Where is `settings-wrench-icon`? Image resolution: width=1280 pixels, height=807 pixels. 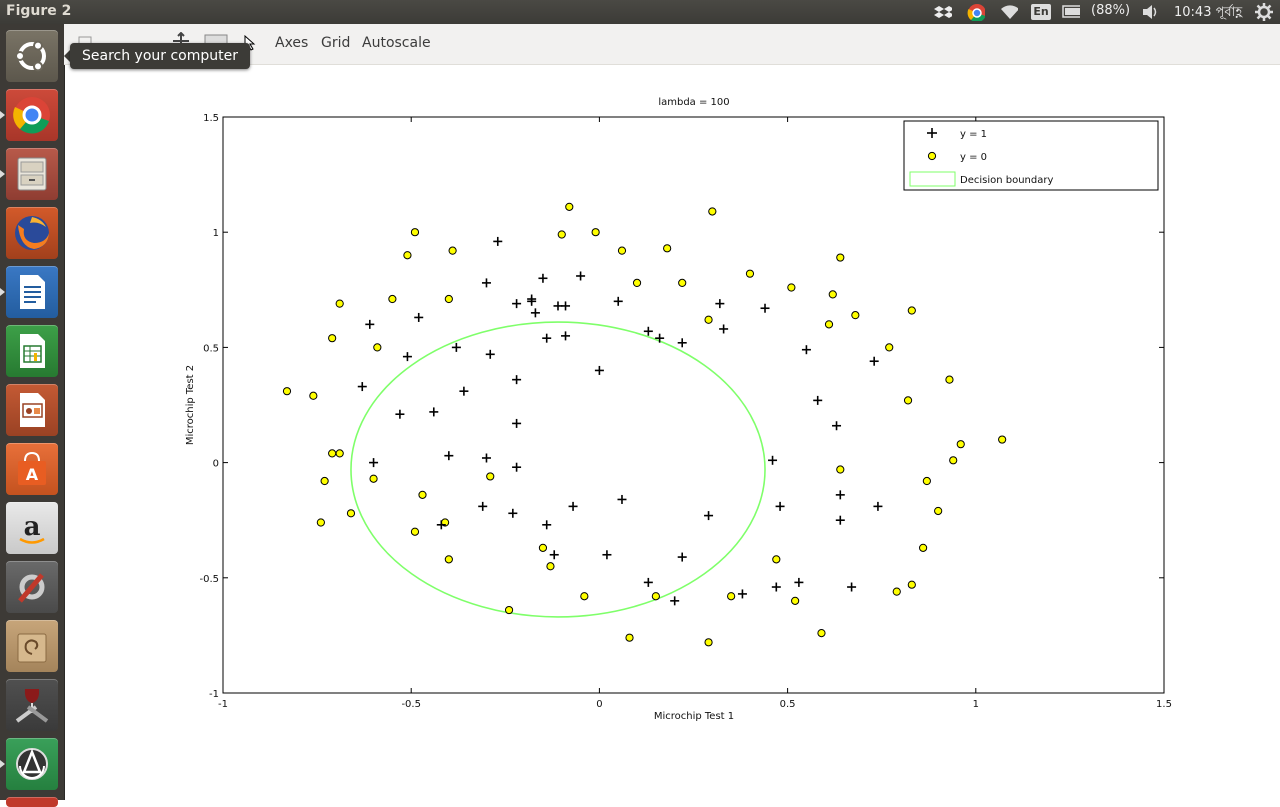 settings-wrench-icon is located at coordinates (31, 588).